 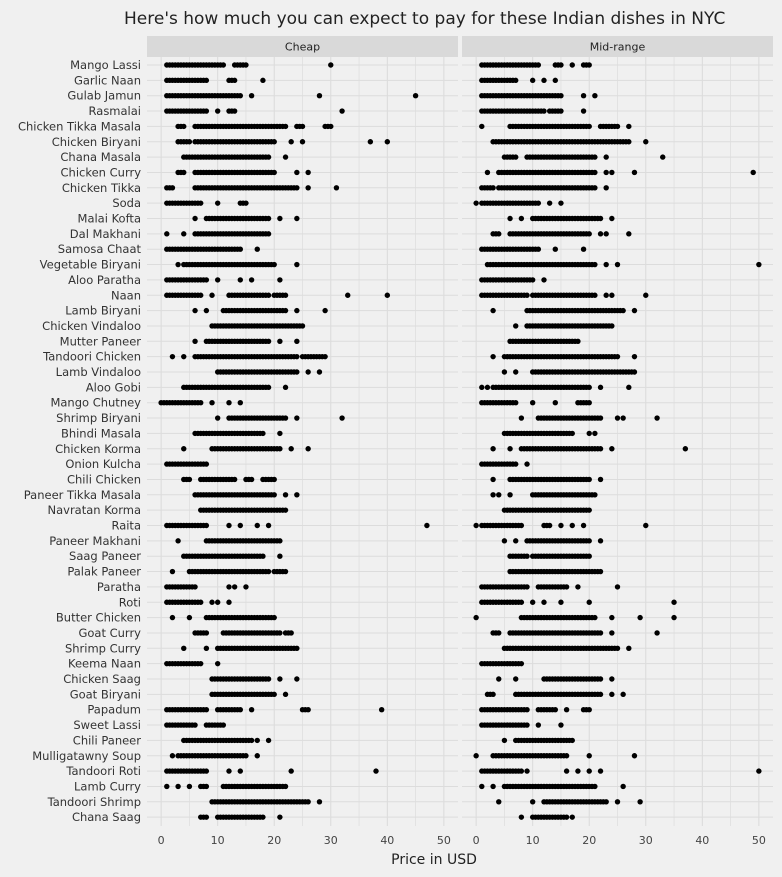 I want to click on dish-label: Dal Makhani, so click(x=105, y=234).